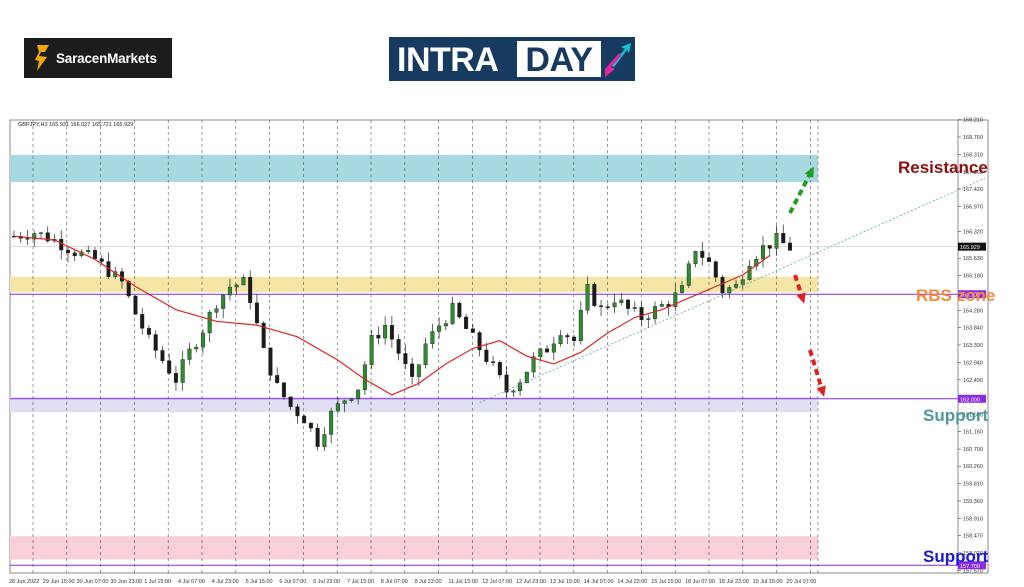  What do you see at coordinates (973, 346) in the screenshot?
I see `y-tick-label: 163.390` at bounding box center [973, 346].